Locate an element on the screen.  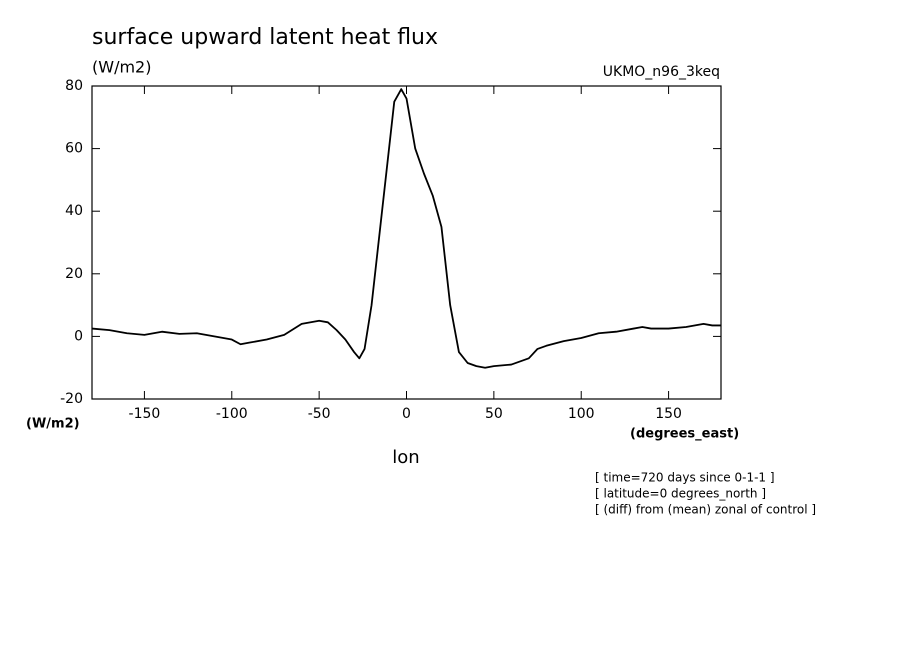
y-tick-label: 20 is located at coordinates (74, 274).